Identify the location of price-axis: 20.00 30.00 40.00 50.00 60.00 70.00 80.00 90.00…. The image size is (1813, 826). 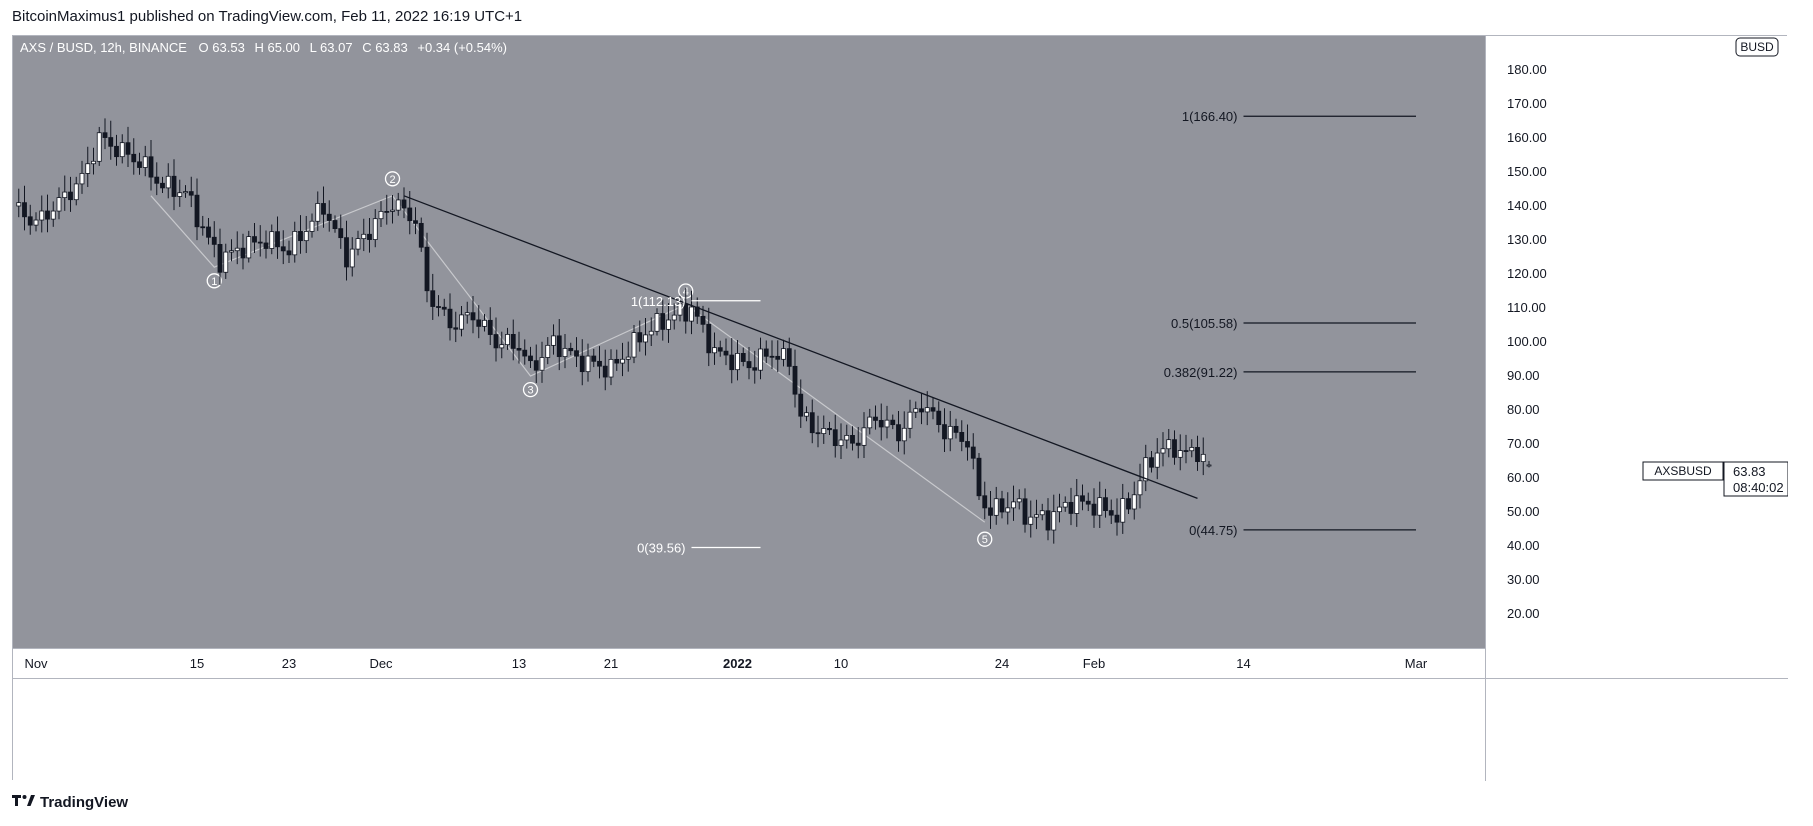
(1516, 408).